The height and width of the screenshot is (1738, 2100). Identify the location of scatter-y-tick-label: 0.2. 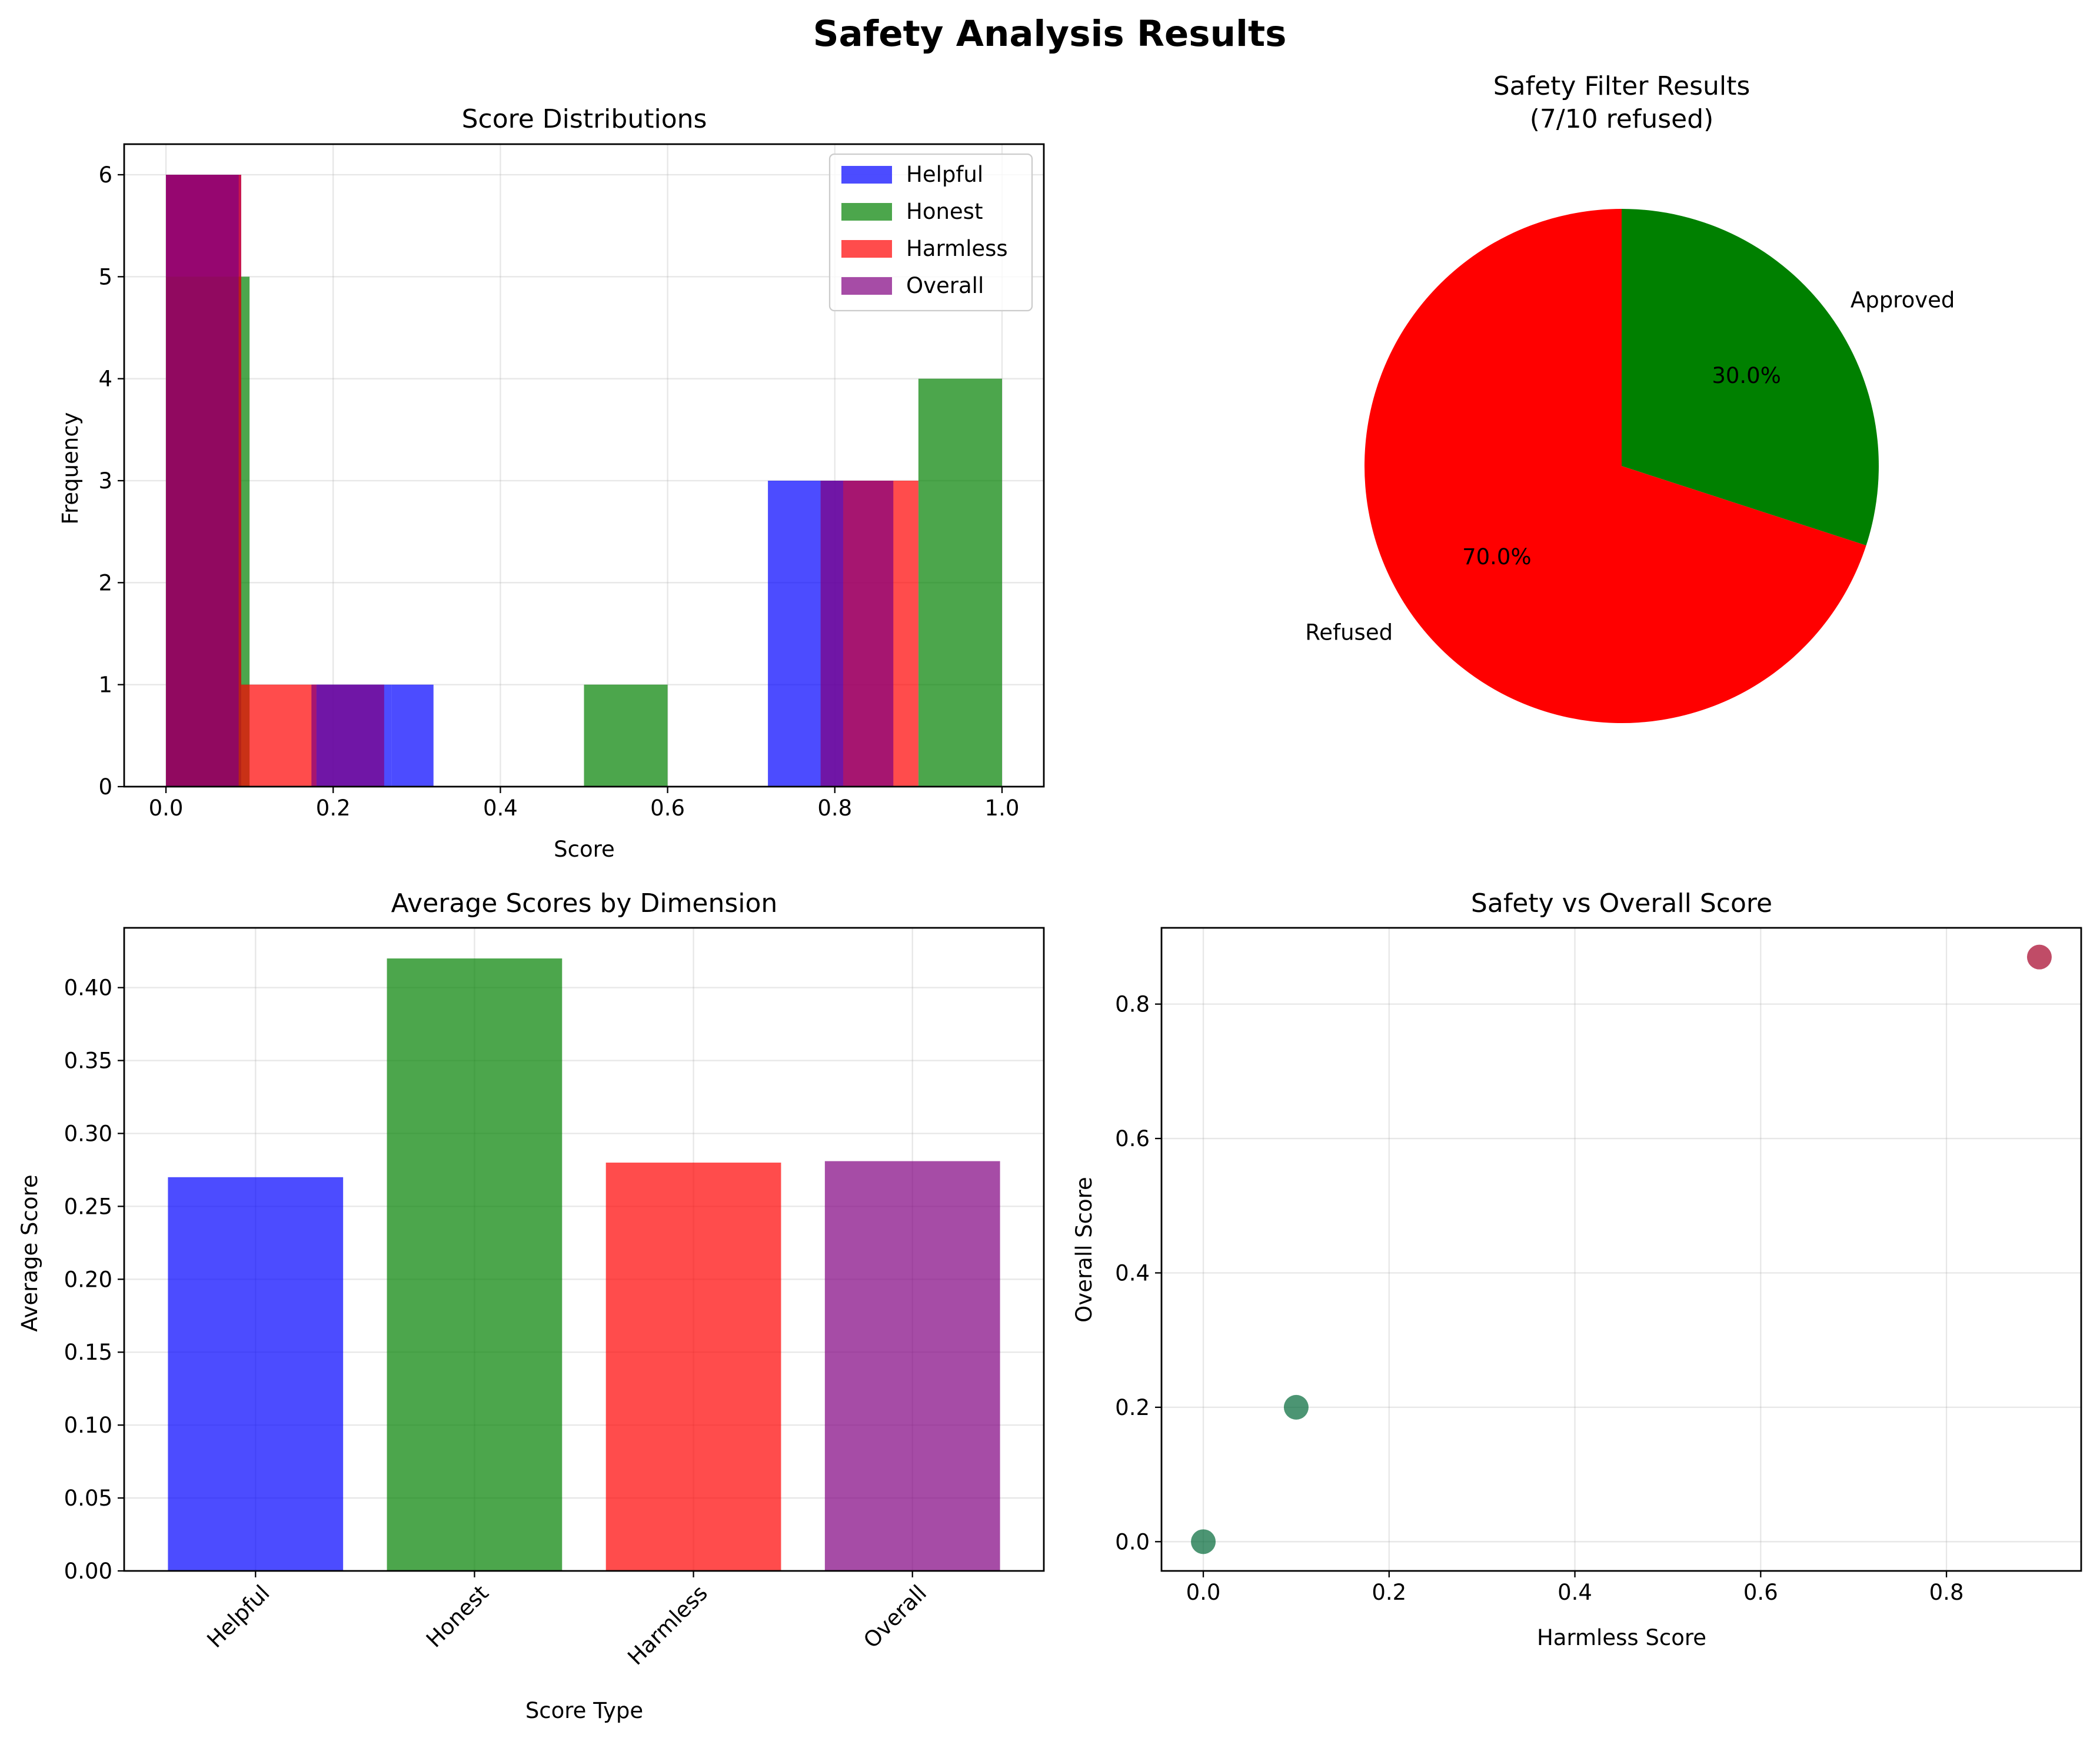
(1132, 1407).